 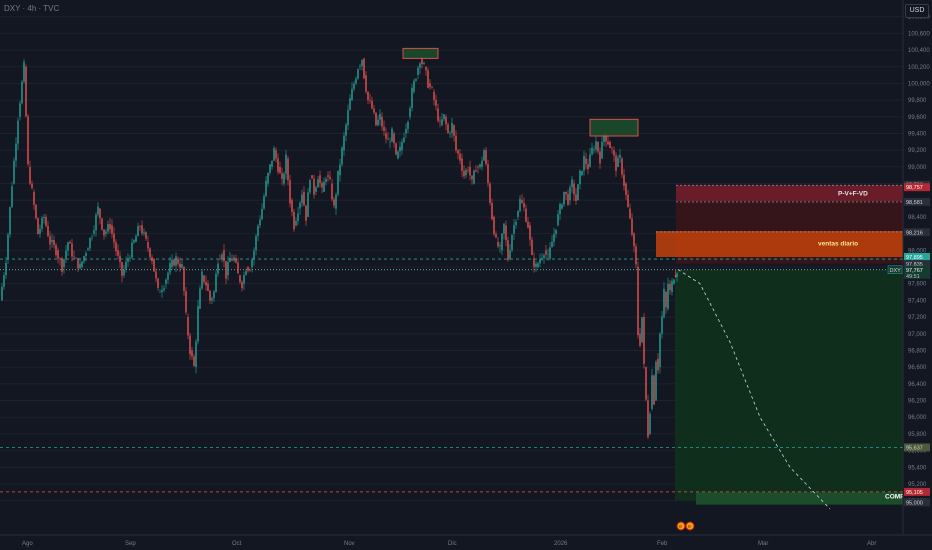 I want to click on y-tick-label: 96,400, so click(x=917, y=385).